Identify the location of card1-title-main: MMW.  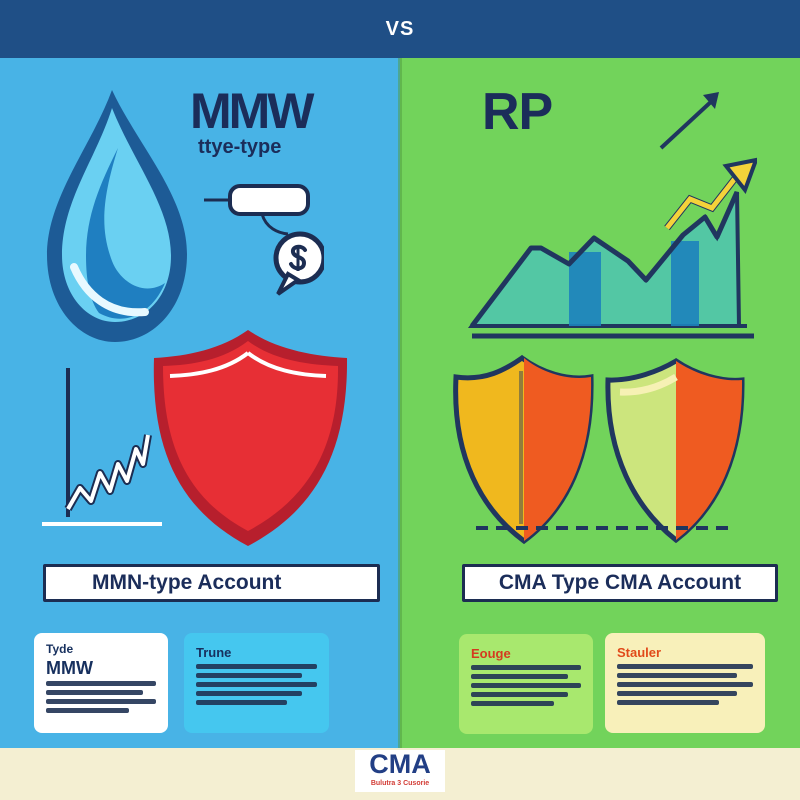
(69, 668).